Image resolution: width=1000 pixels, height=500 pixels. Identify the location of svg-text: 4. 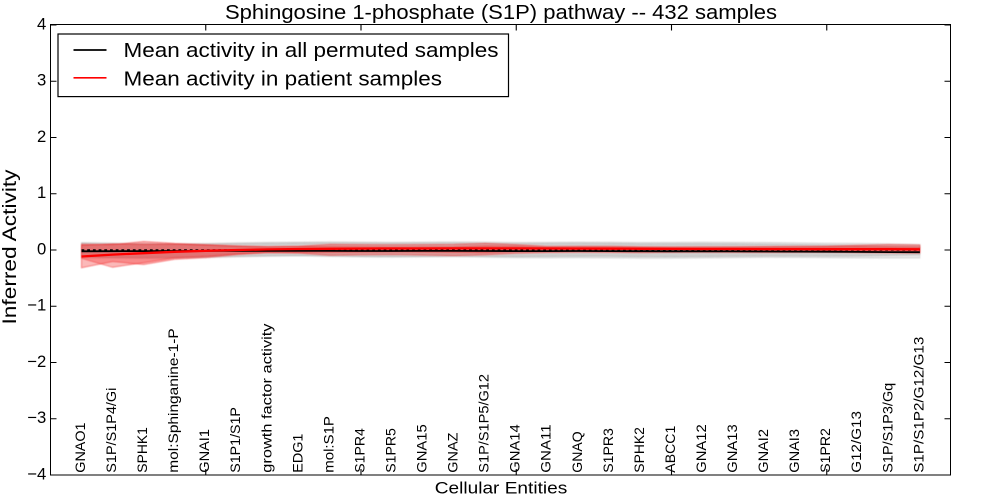
(41, 23).